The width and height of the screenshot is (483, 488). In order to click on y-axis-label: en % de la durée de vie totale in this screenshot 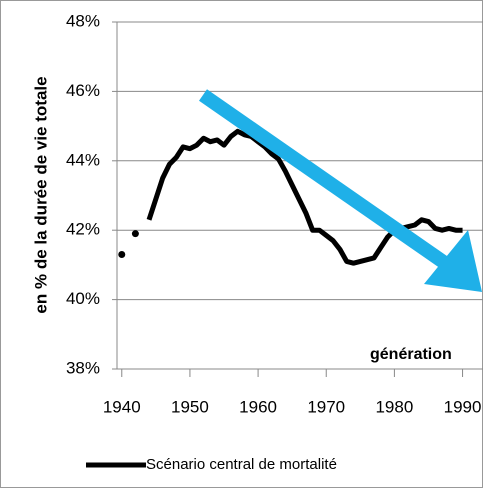, I will do `click(40, 194)`.